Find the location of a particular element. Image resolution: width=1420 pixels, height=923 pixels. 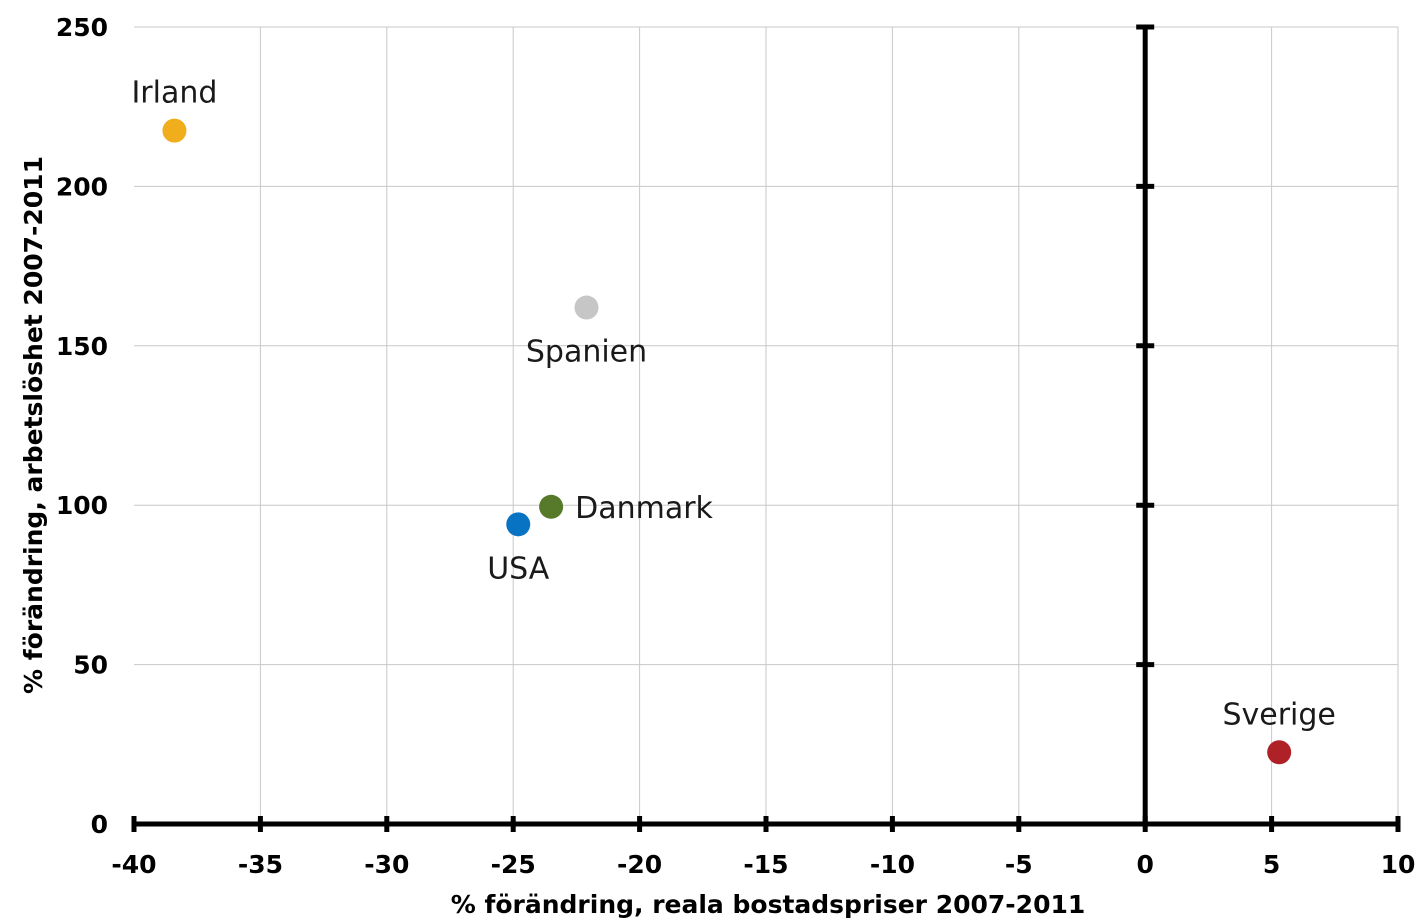

point-label-spanien: Spanien is located at coordinates (586, 352).